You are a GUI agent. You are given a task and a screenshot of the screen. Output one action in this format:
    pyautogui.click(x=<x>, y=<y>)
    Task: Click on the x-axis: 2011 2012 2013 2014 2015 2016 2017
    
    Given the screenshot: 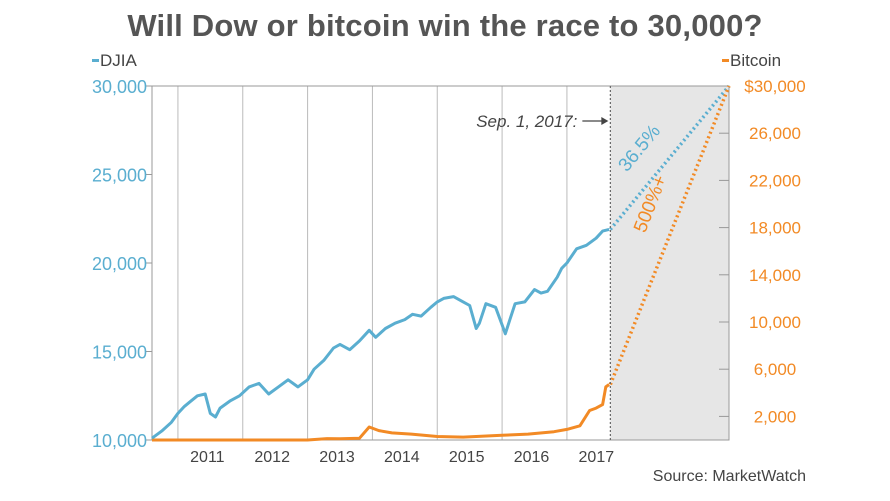 What is the action you would take?
    pyautogui.click(x=402, y=457)
    